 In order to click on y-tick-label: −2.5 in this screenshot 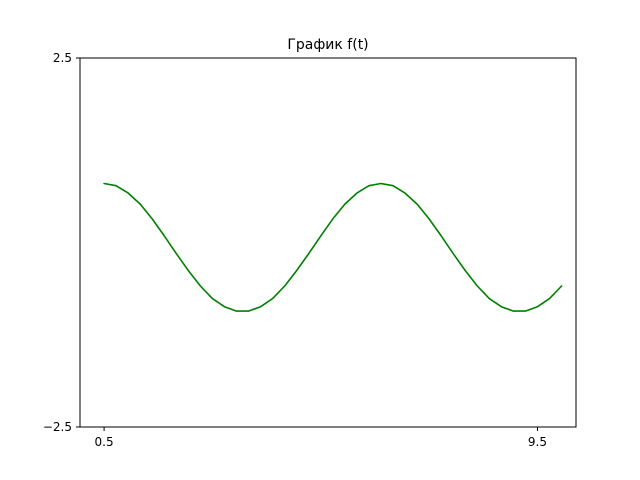, I will do `click(57, 427)`.